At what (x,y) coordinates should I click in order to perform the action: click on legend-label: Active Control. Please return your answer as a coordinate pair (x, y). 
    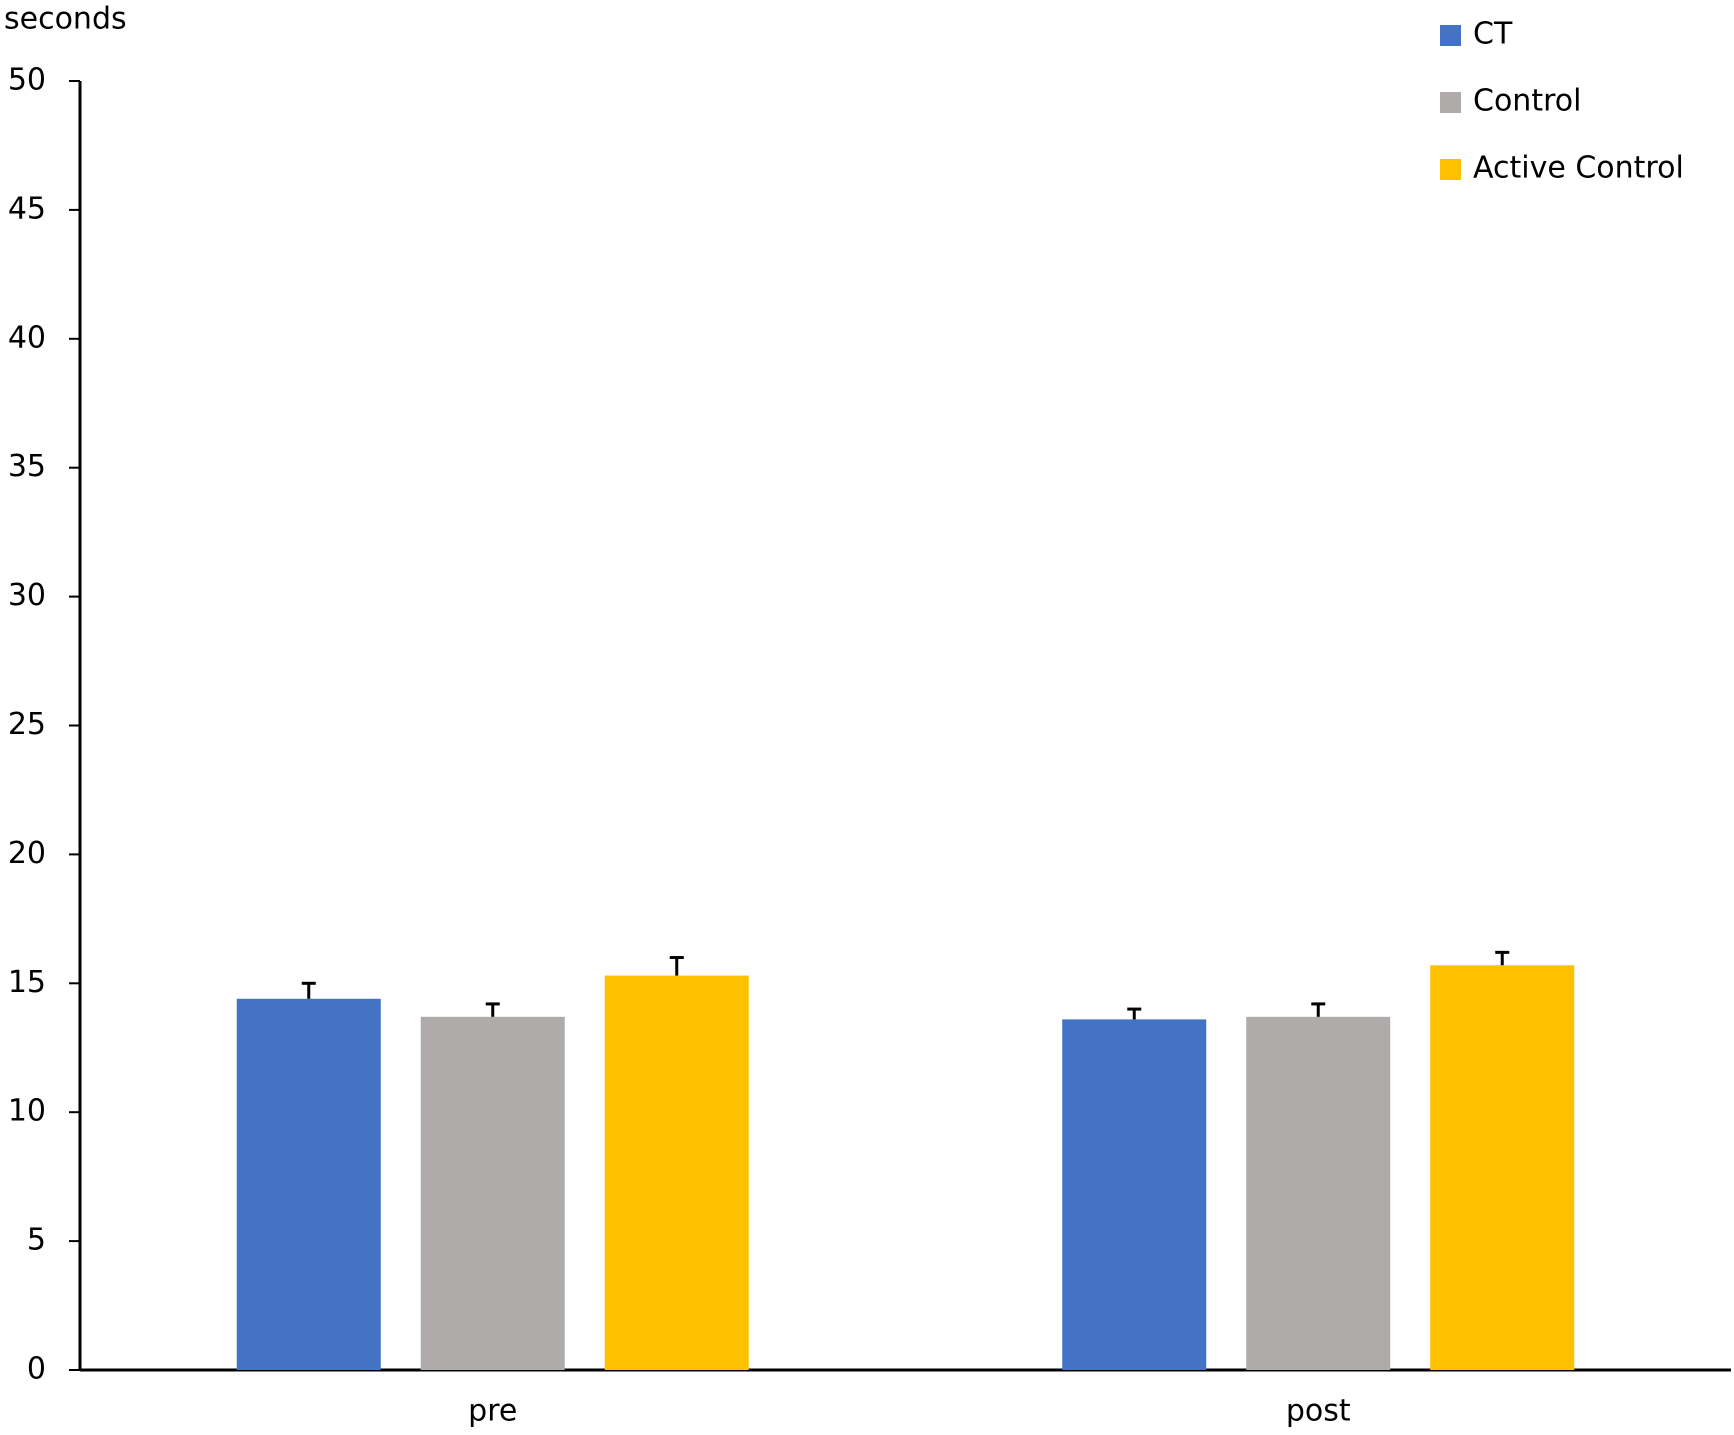
    Looking at the image, I should click on (1578, 168).